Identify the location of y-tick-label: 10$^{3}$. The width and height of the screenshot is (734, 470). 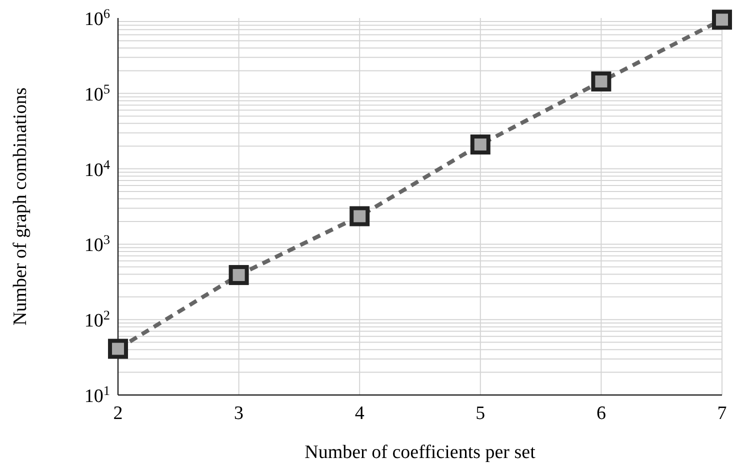
(97, 244).